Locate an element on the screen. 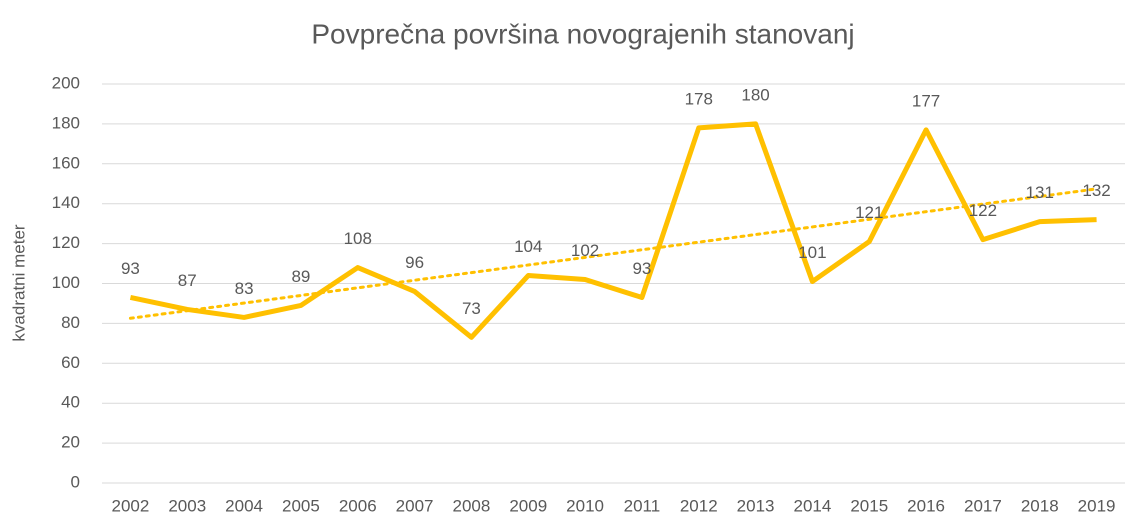 The width and height of the screenshot is (1145, 523). x-tick-label: 2017 is located at coordinates (983, 505).